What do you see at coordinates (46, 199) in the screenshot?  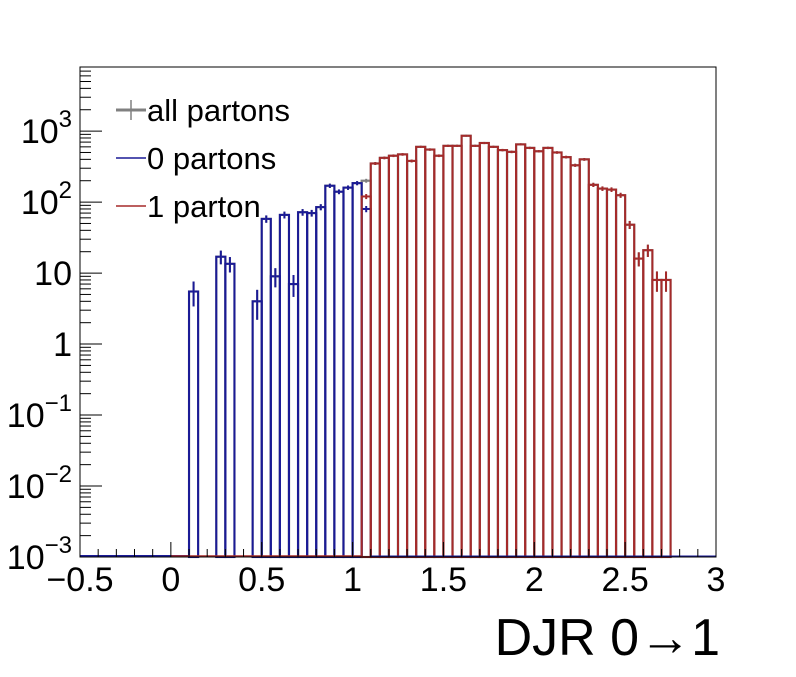 I see `y-tick-label: 10²` at bounding box center [46, 199].